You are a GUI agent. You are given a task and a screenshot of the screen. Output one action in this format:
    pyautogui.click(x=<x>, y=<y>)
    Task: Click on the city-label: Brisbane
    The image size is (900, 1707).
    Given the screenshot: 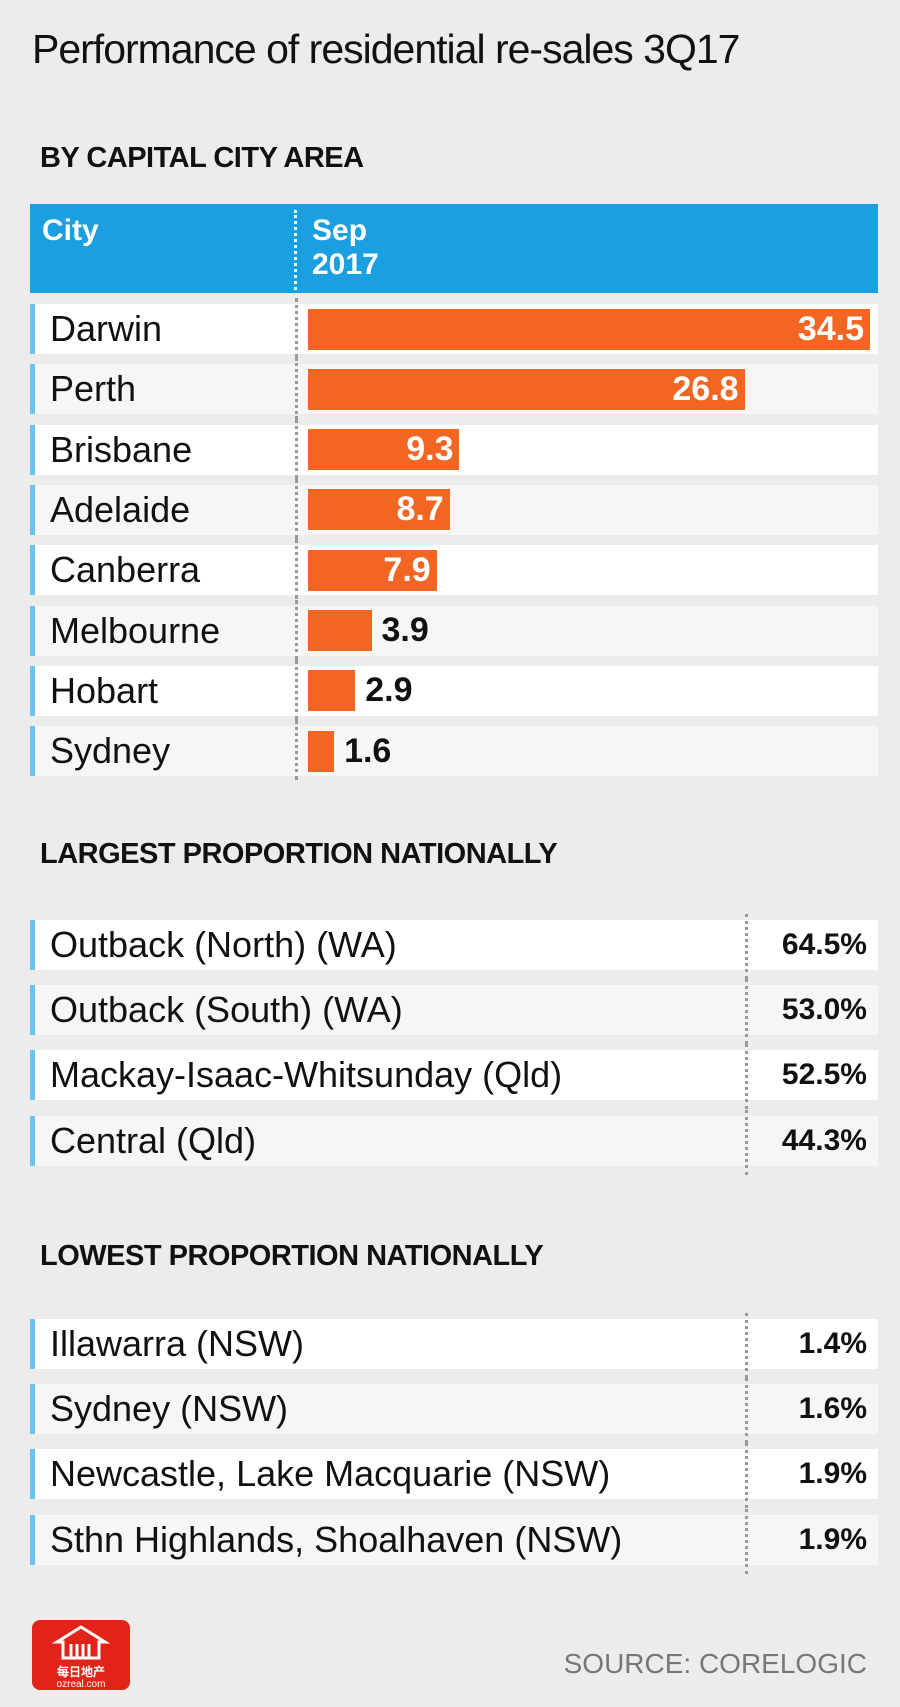 What is the action you would take?
    pyautogui.click(x=121, y=449)
    